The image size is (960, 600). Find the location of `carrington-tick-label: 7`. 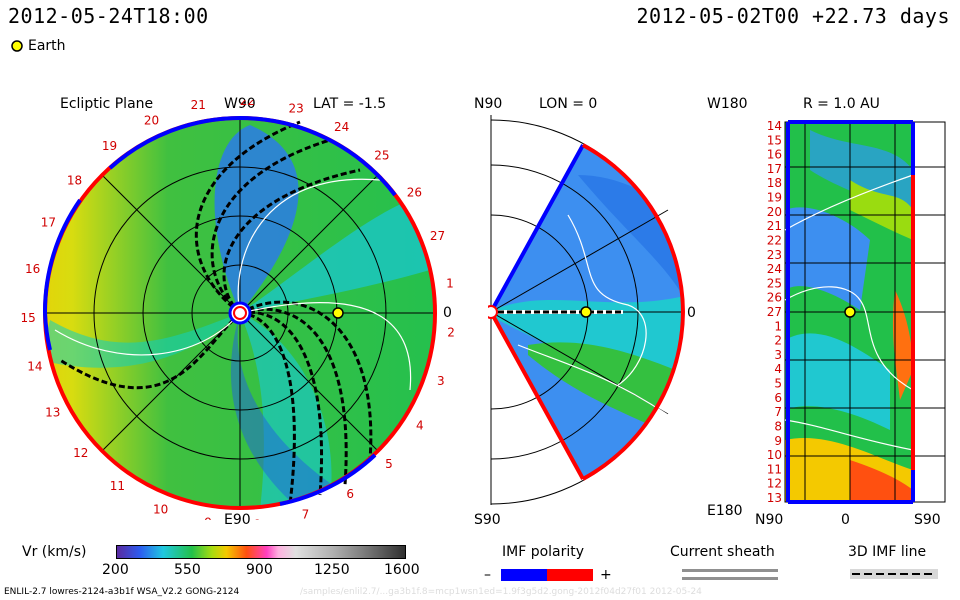

carrington-tick-label: 7 is located at coordinates (306, 514).